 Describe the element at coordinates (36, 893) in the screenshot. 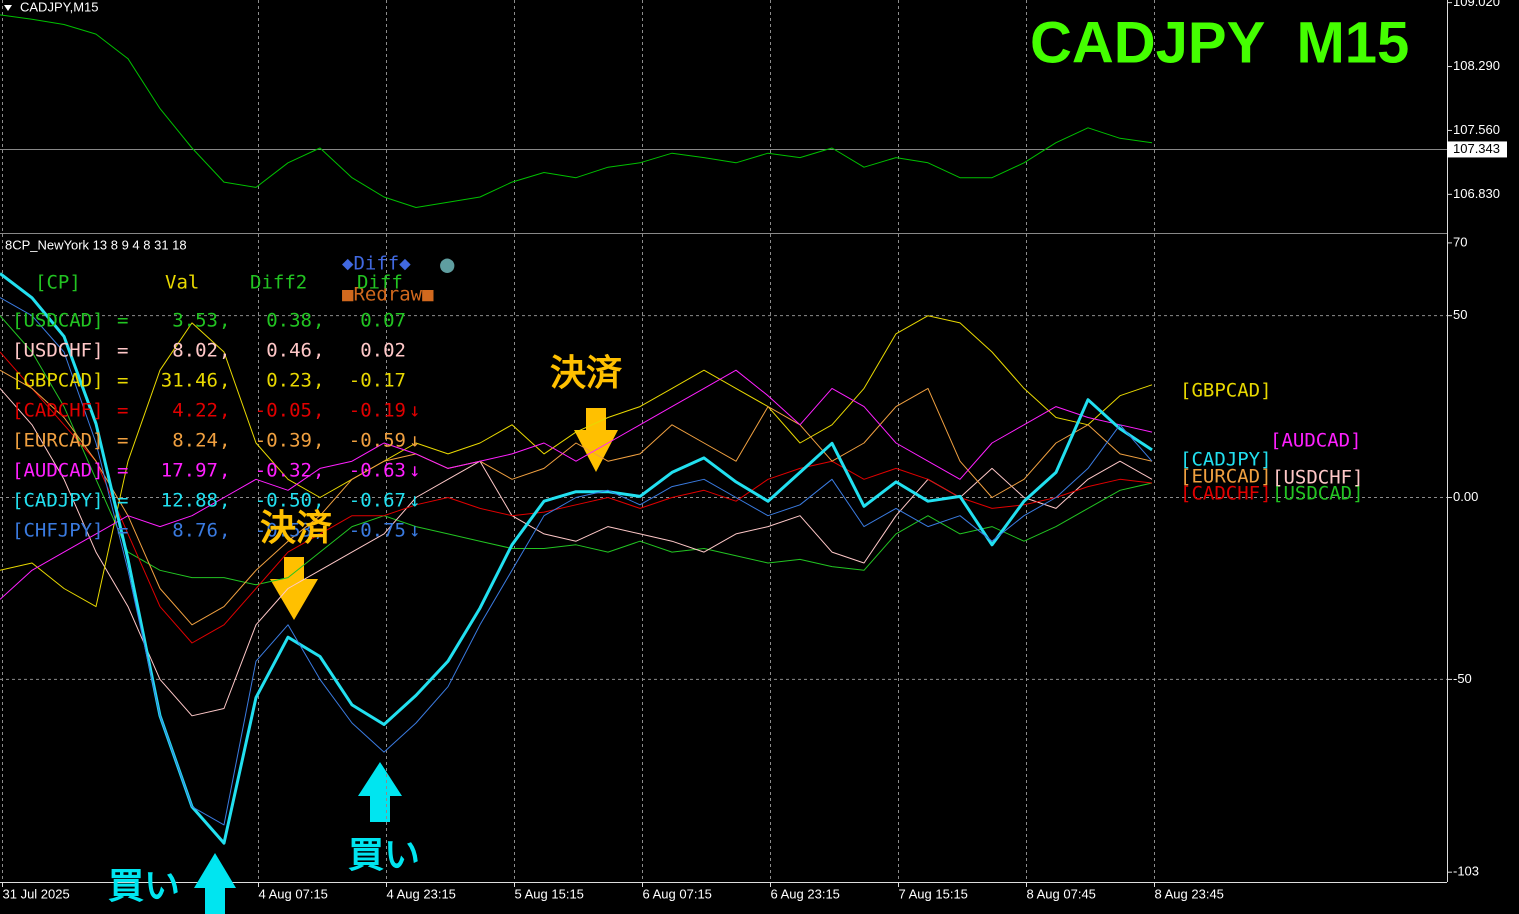

I see `x-tick-label: 31 Jul 2025` at that location.